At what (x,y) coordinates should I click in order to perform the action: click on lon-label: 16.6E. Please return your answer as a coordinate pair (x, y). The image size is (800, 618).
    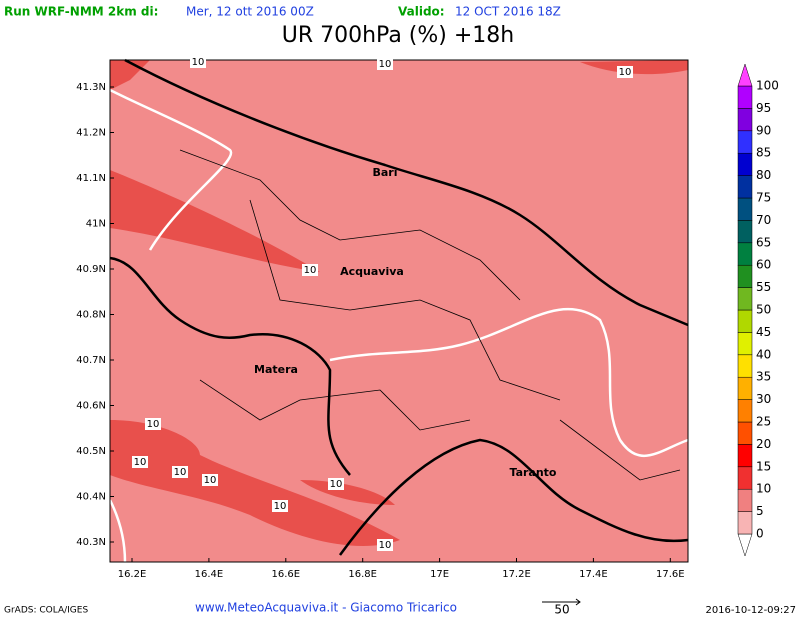
    Looking at the image, I should click on (286, 574).